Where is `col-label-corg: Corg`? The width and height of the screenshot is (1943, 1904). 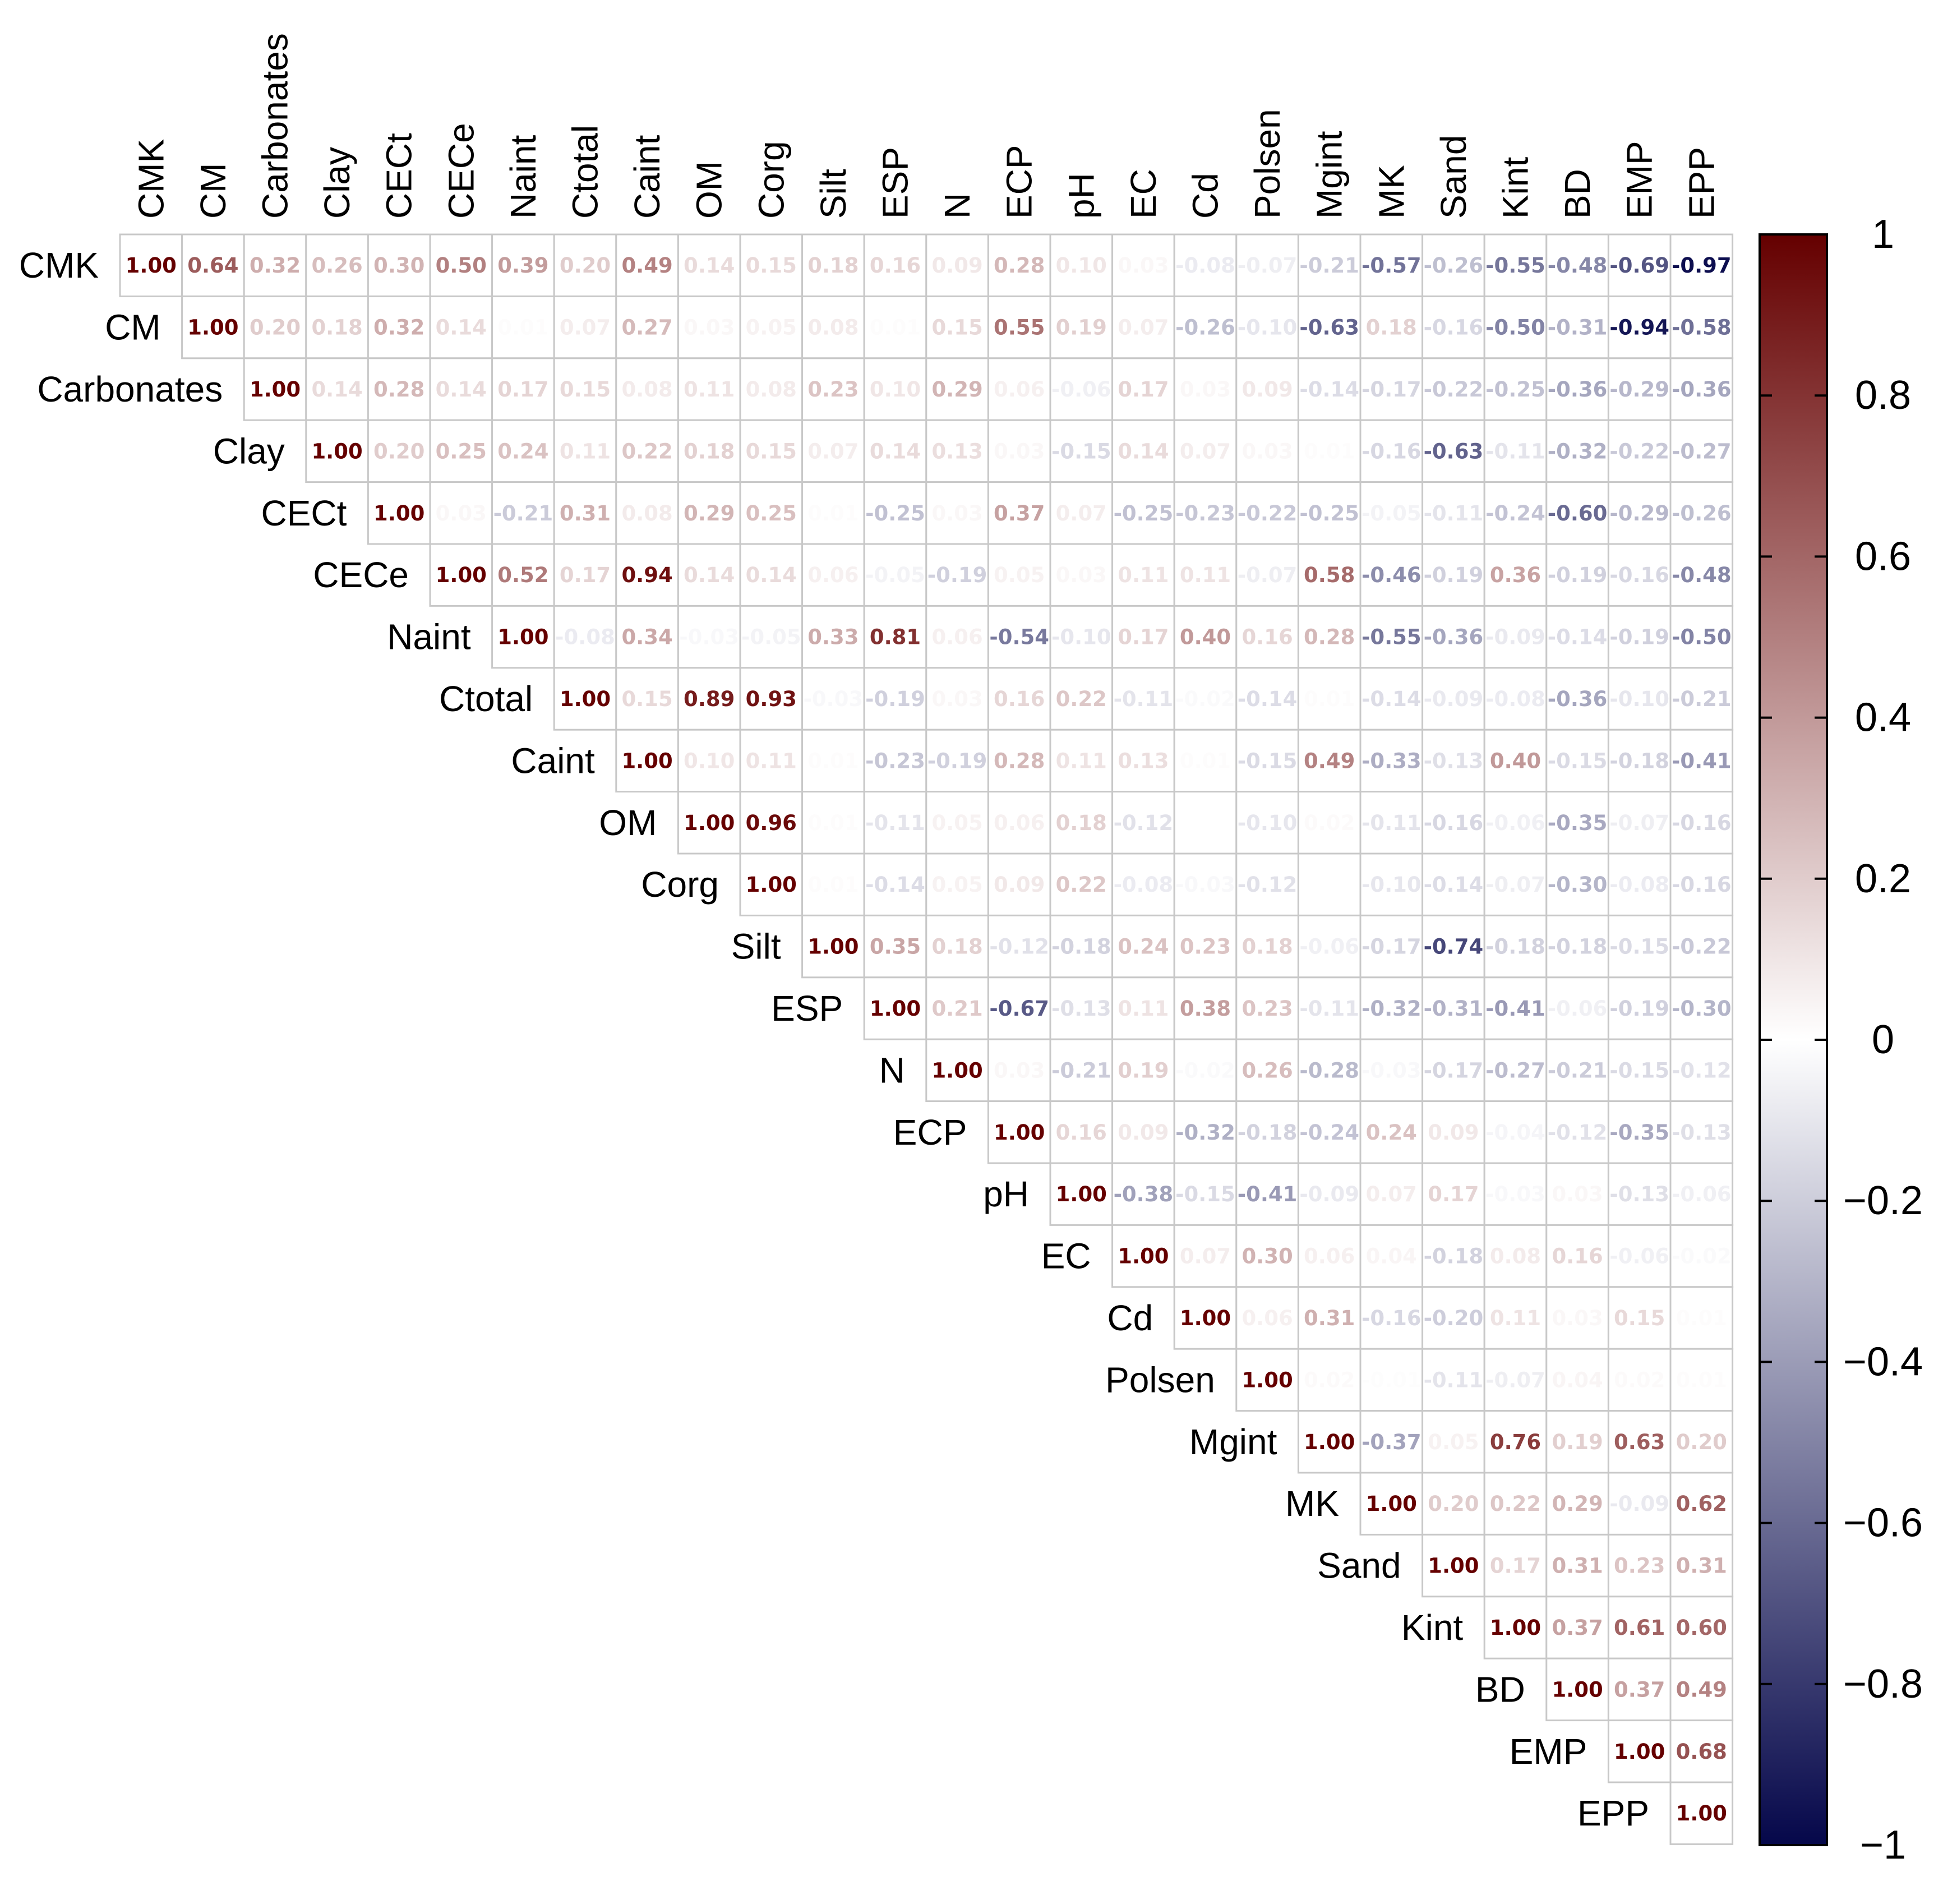 col-label-corg: Corg is located at coordinates (771, 180).